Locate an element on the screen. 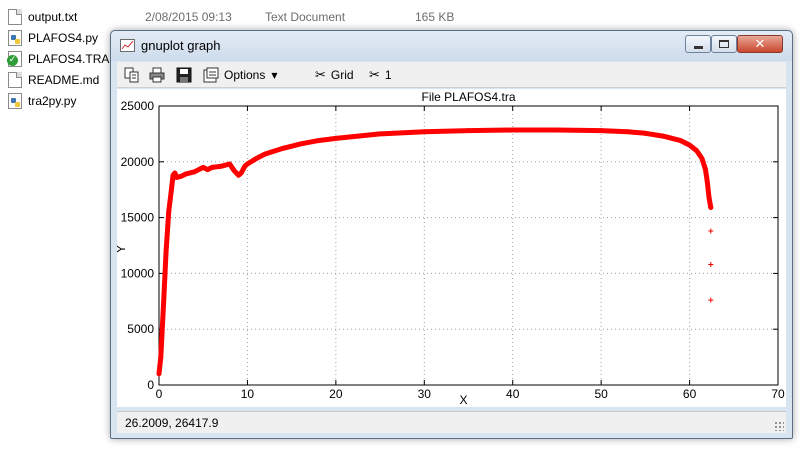  window-titlebar: gnuplot graph ✕ is located at coordinates (451, 46).